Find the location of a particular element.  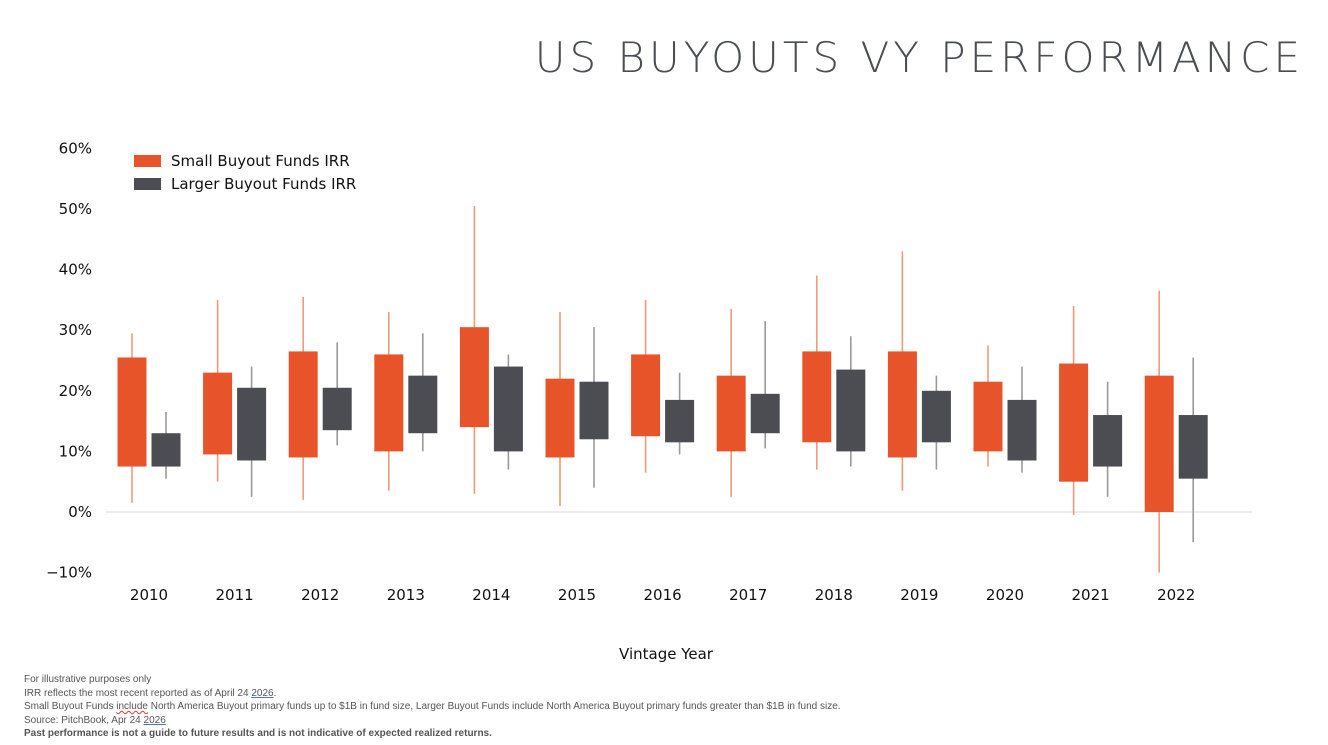

large-box-2019 is located at coordinates (936, 416).